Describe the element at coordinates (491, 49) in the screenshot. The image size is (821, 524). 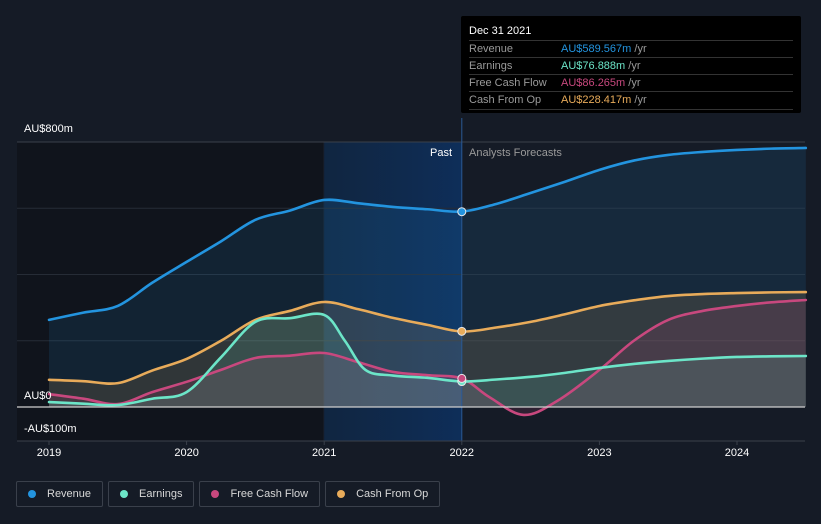
I see `tooltip-label: Revenue` at that location.